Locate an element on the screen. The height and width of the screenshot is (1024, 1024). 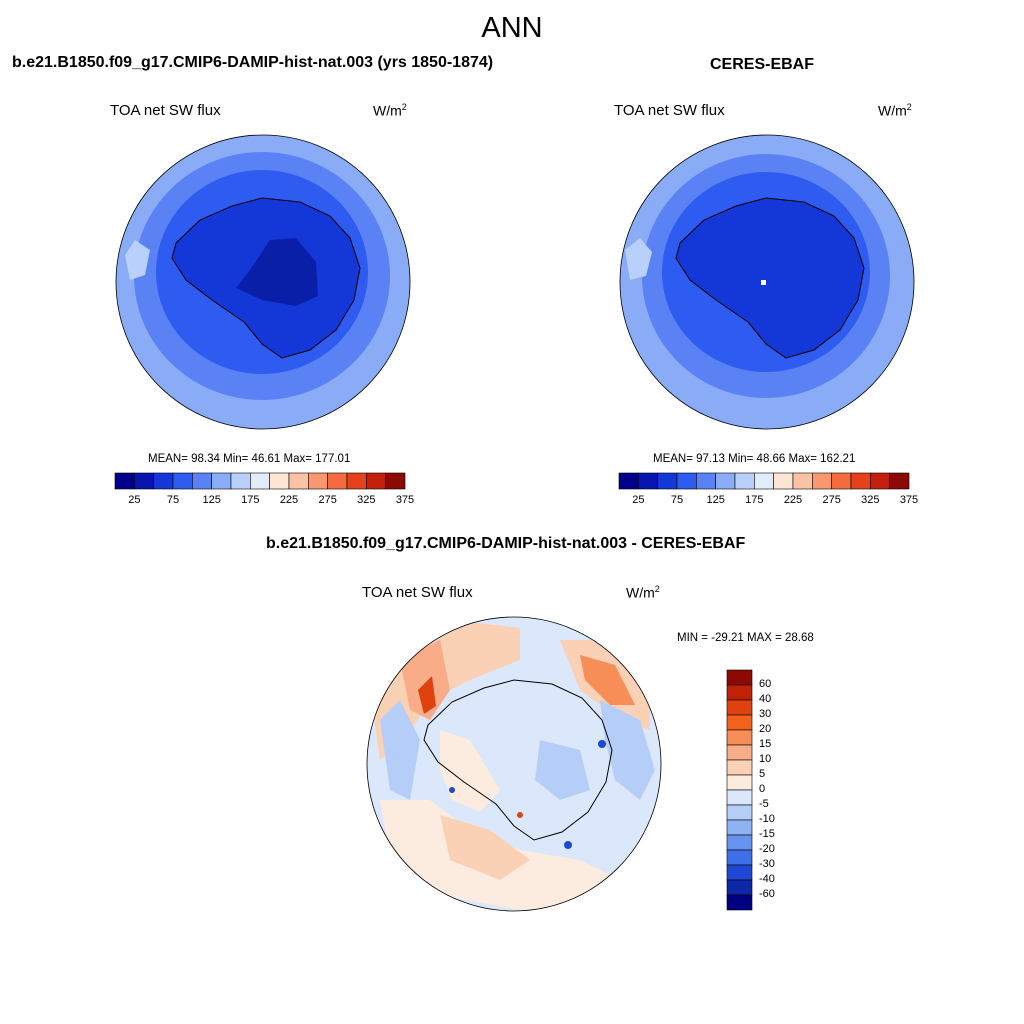
map-diff is located at coordinates (514, 764).